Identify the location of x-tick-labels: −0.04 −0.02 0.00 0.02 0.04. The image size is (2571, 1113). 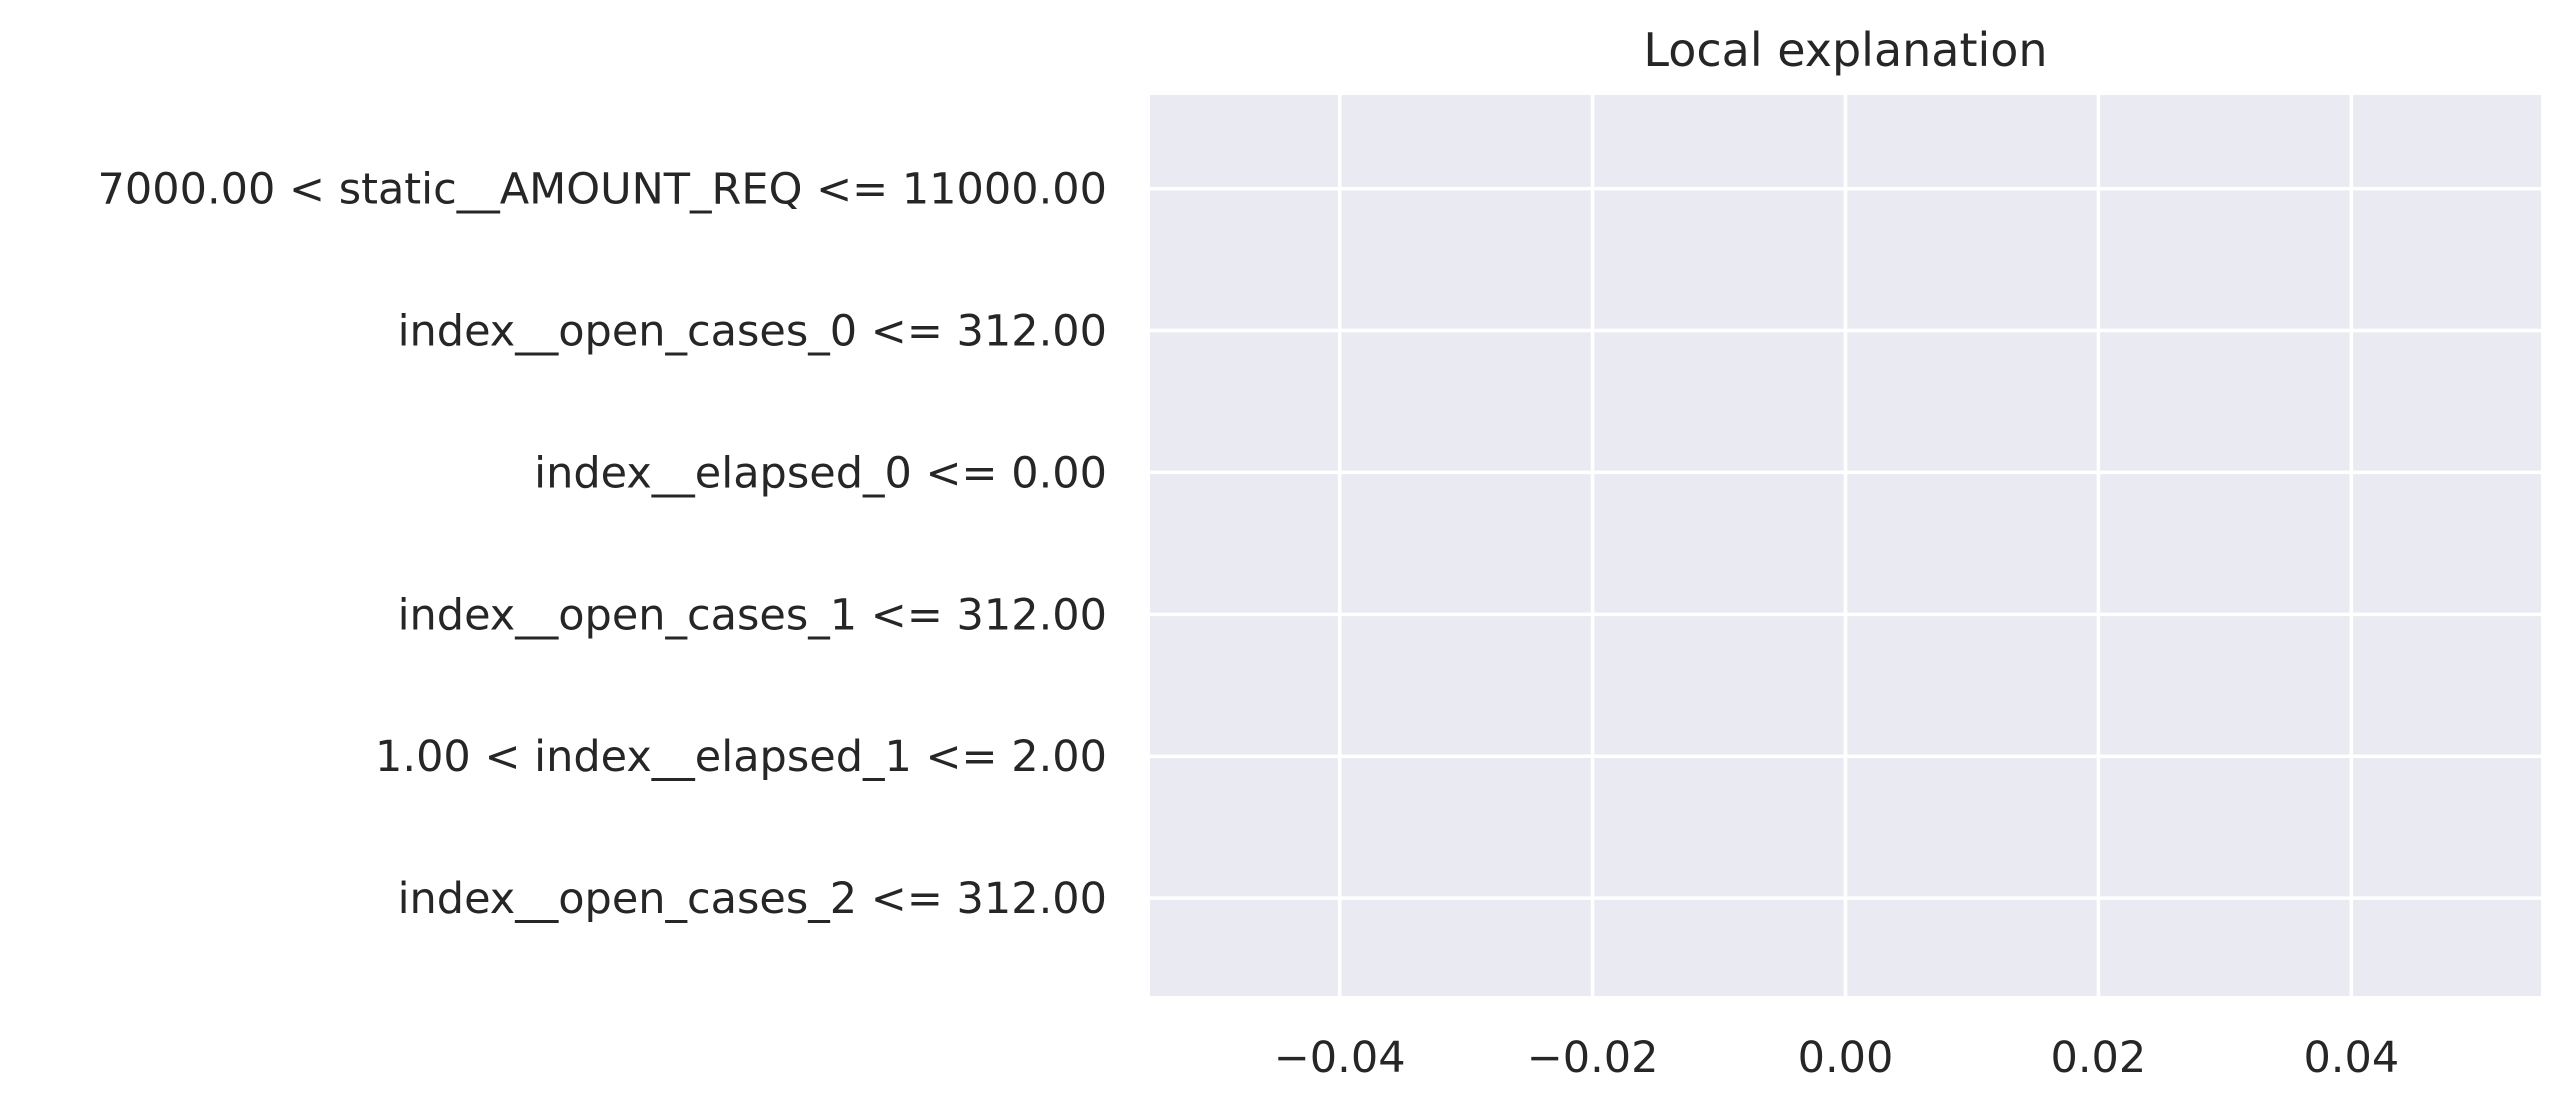
(1836, 1058).